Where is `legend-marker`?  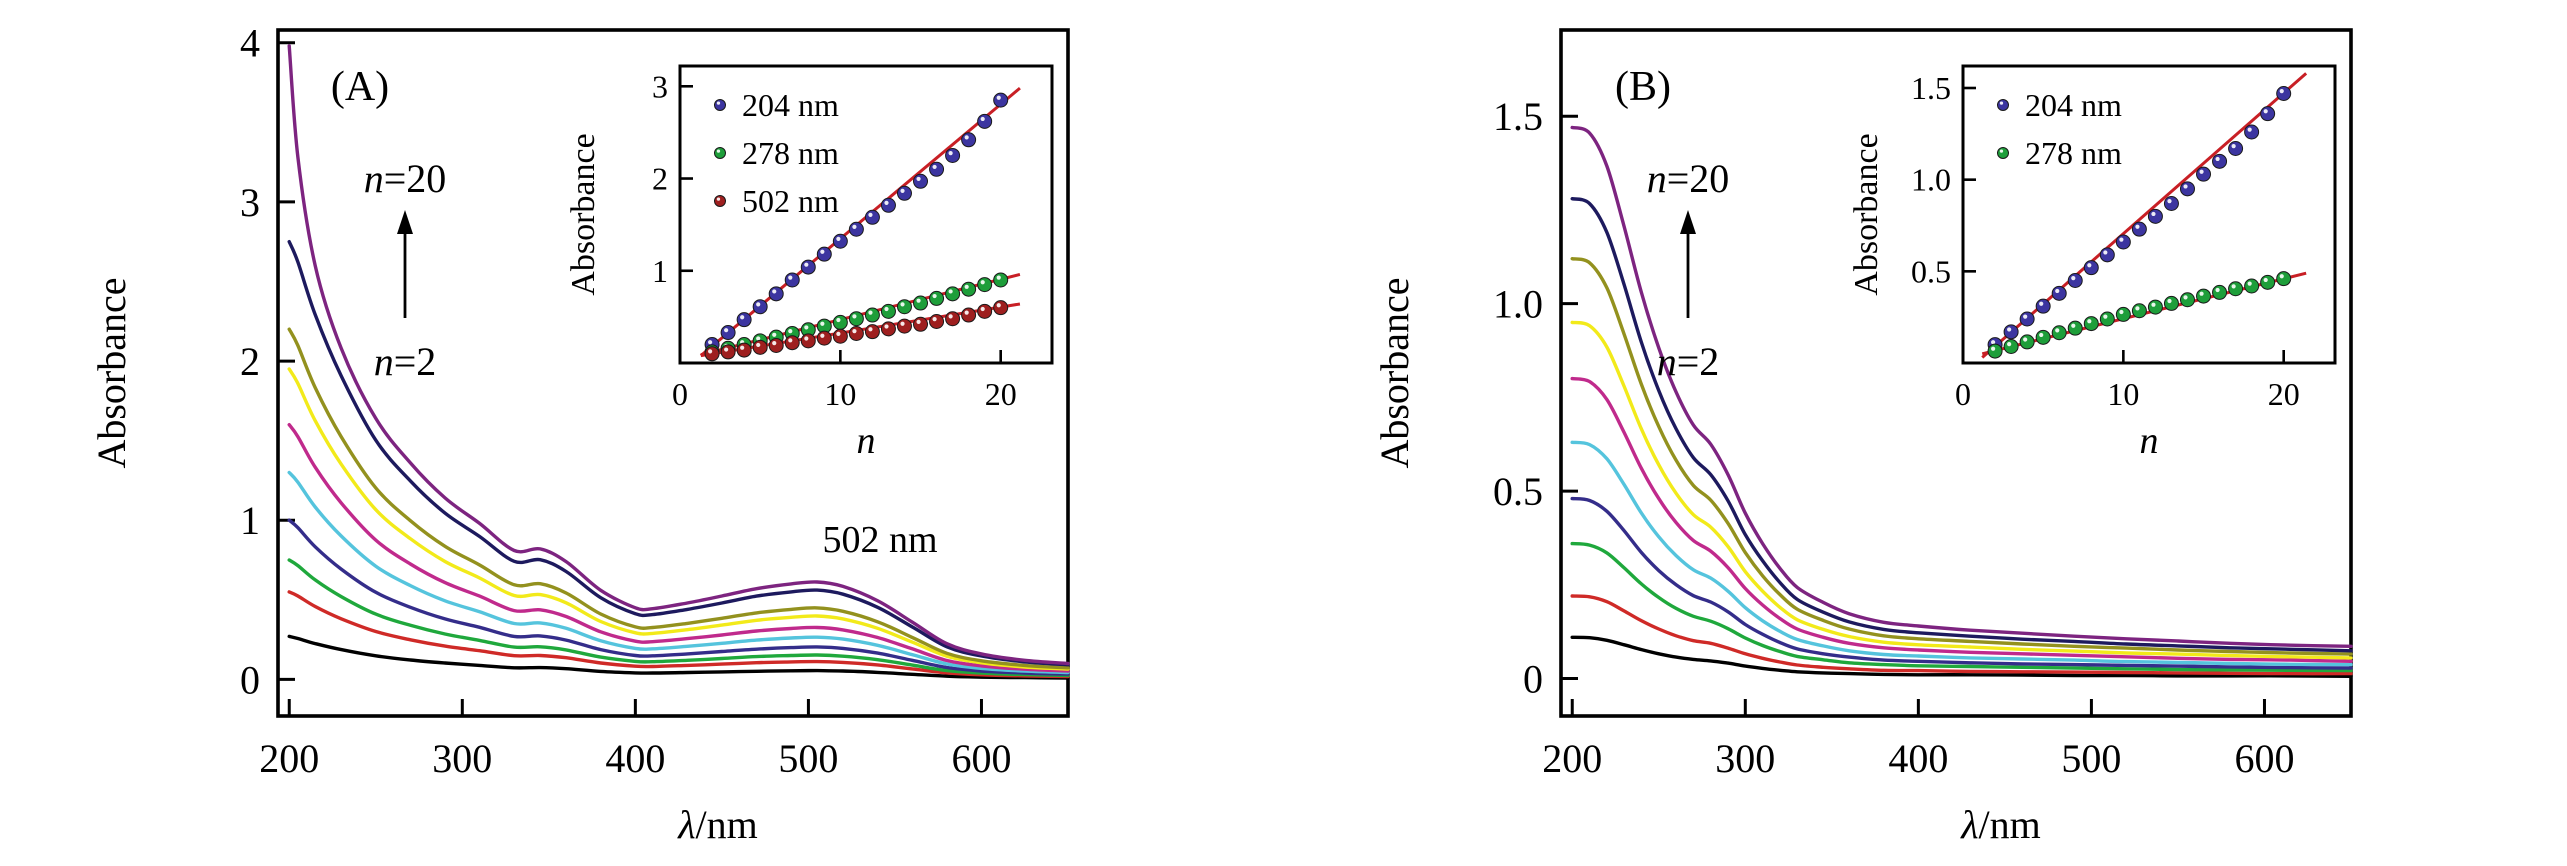 legend-marker is located at coordinates (720, 153).